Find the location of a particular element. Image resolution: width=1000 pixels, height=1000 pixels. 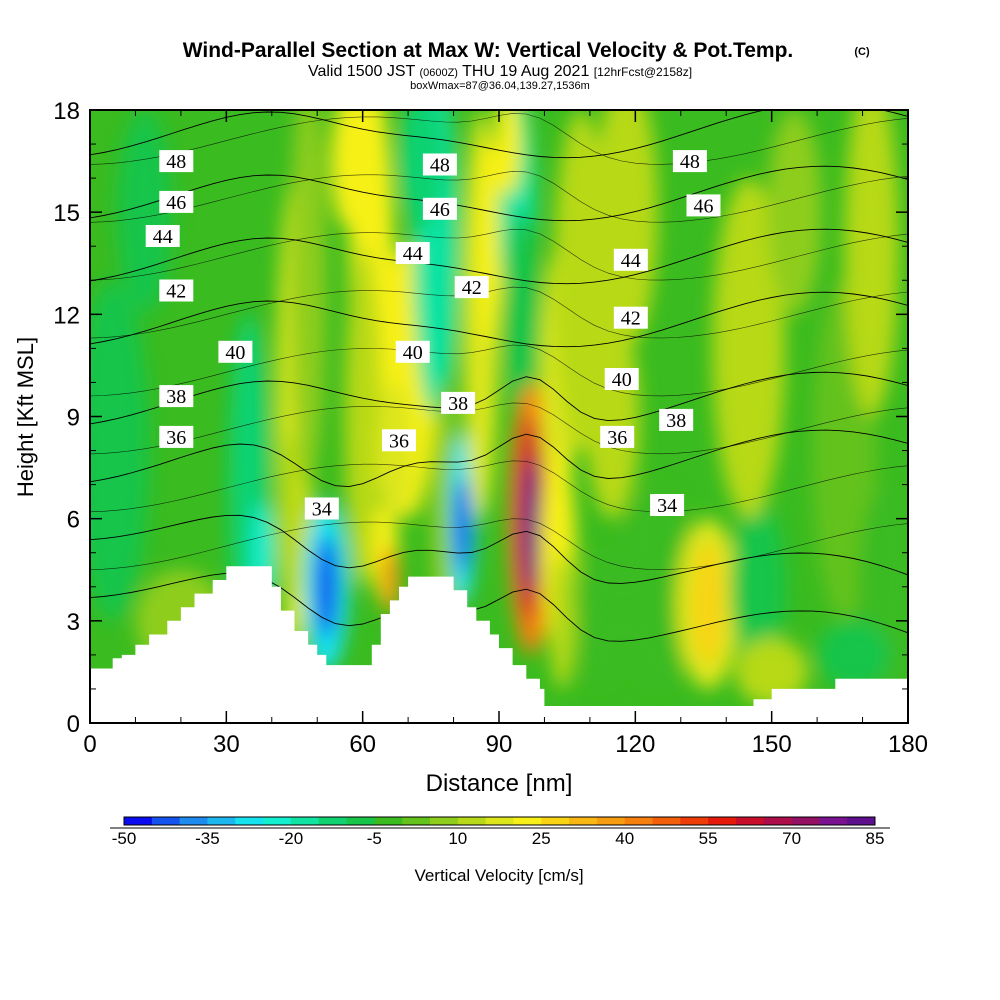

y-tick-label: 18 is located at coordinates (66, 111).